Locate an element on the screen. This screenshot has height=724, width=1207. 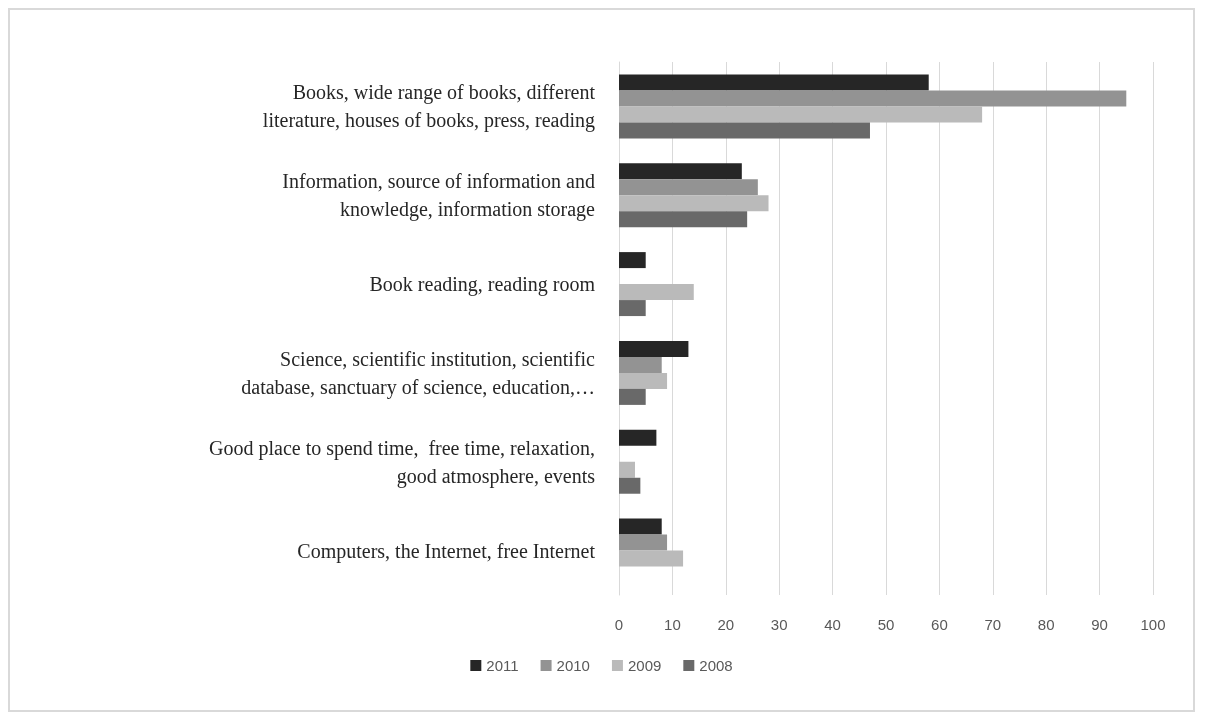
x-tick-label: 10 is located at coordinates (672, 624).